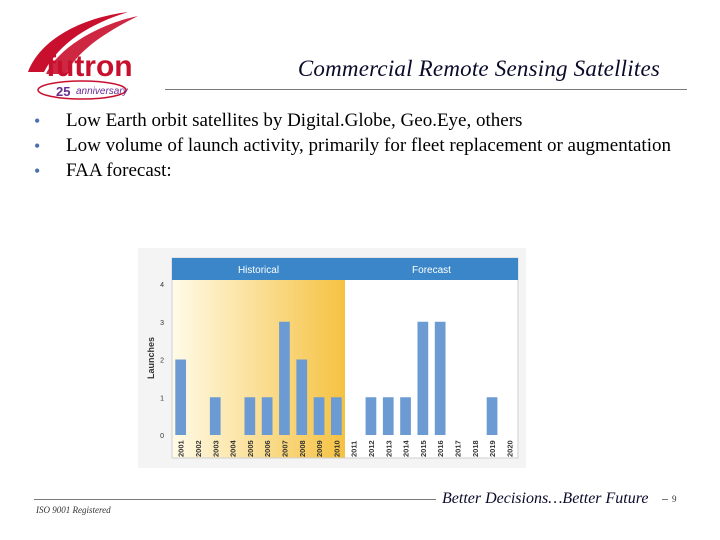 The width and height of the screenshot is (720, 540). I want to click on bar-2015, so click(423, 378).